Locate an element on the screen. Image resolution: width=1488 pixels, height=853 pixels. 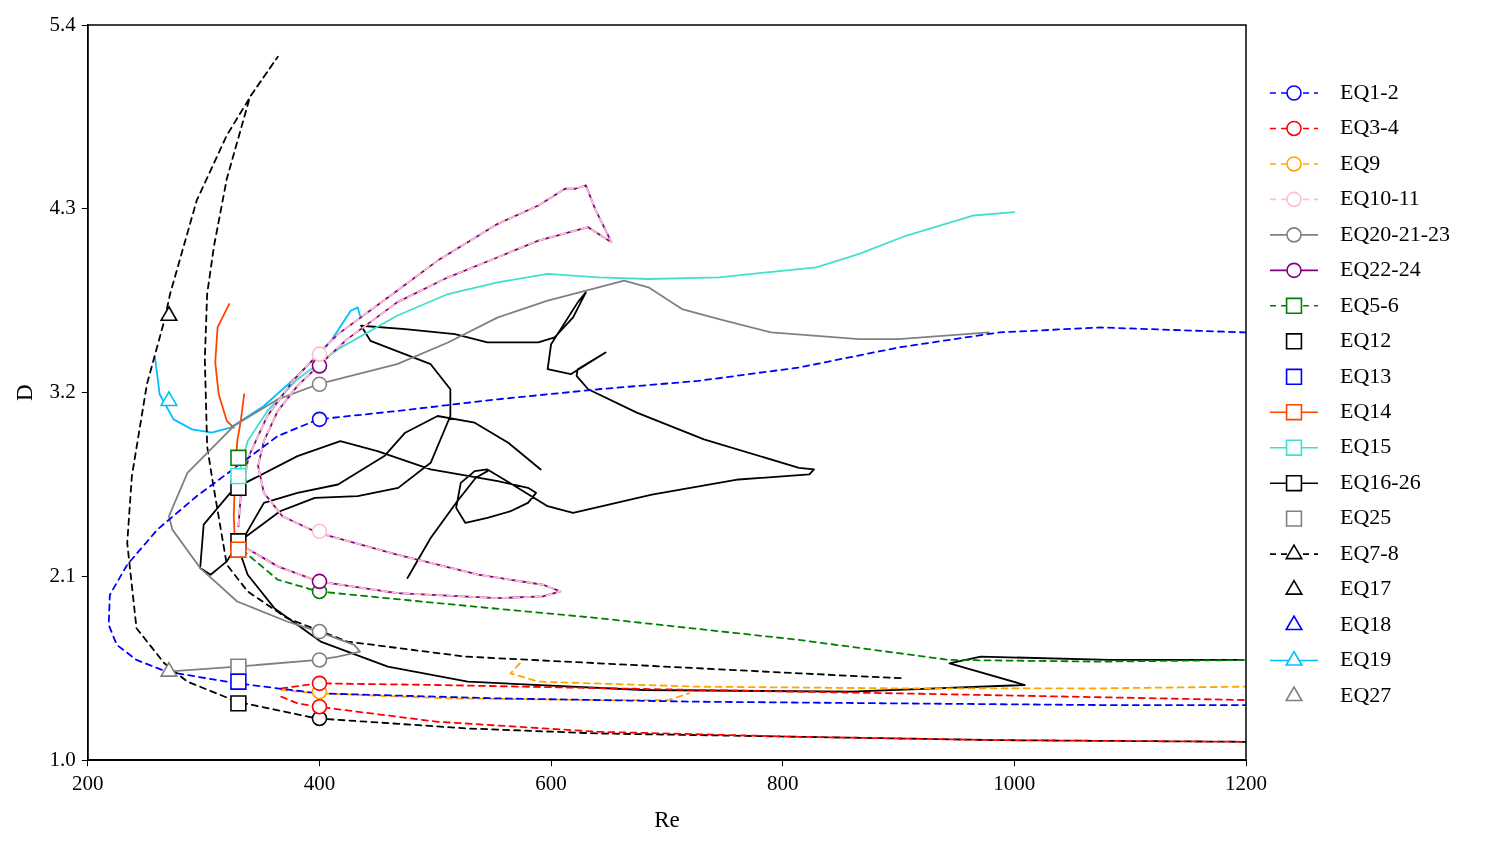
legend-label: EQ10-11 is located at coordinates (1380, 198).